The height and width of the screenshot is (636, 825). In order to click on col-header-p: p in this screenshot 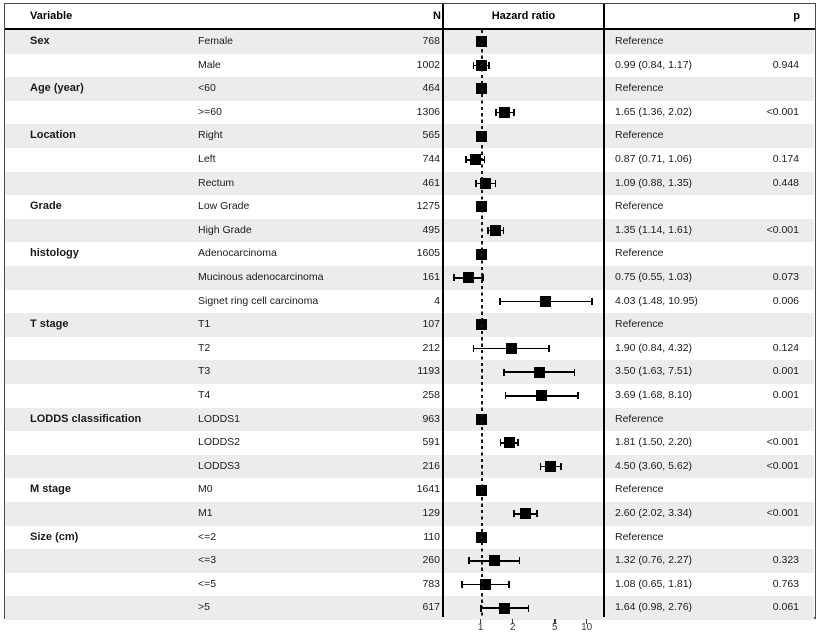, I will do `click(796, 16)`.